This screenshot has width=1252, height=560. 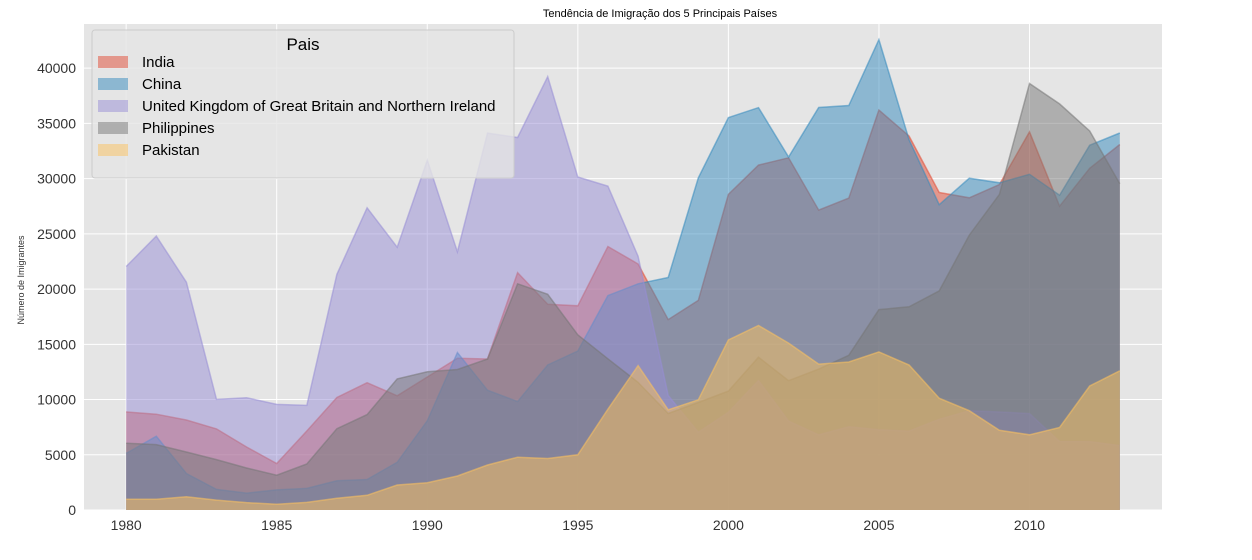 I want to click on y-axis: 0 5000 10000 15000 20000 25000 30000 35000 40000, so click(x=56, y=289).